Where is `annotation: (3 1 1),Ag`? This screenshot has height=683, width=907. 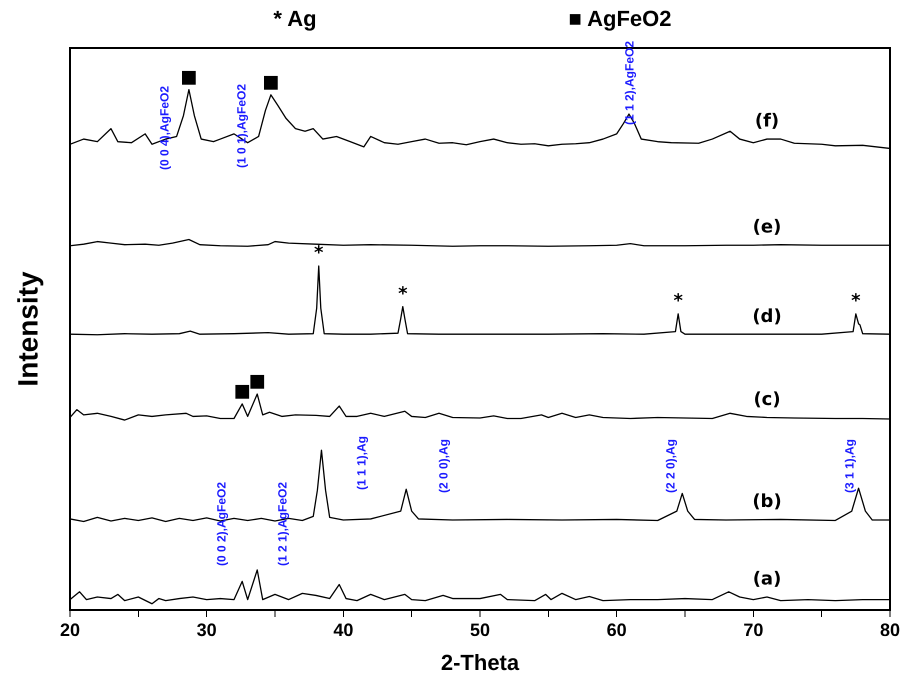 annotation: (3 1 1),Ag is located at coordinates (849, 465).